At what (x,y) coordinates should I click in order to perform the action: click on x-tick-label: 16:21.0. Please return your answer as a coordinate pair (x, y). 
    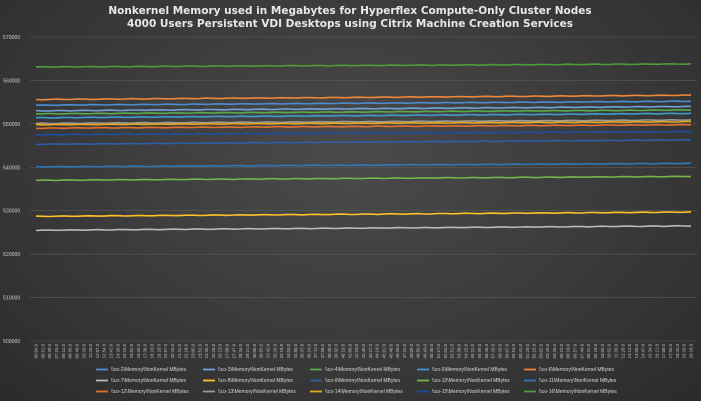
    Looking at the image, I should click on (656, 350).